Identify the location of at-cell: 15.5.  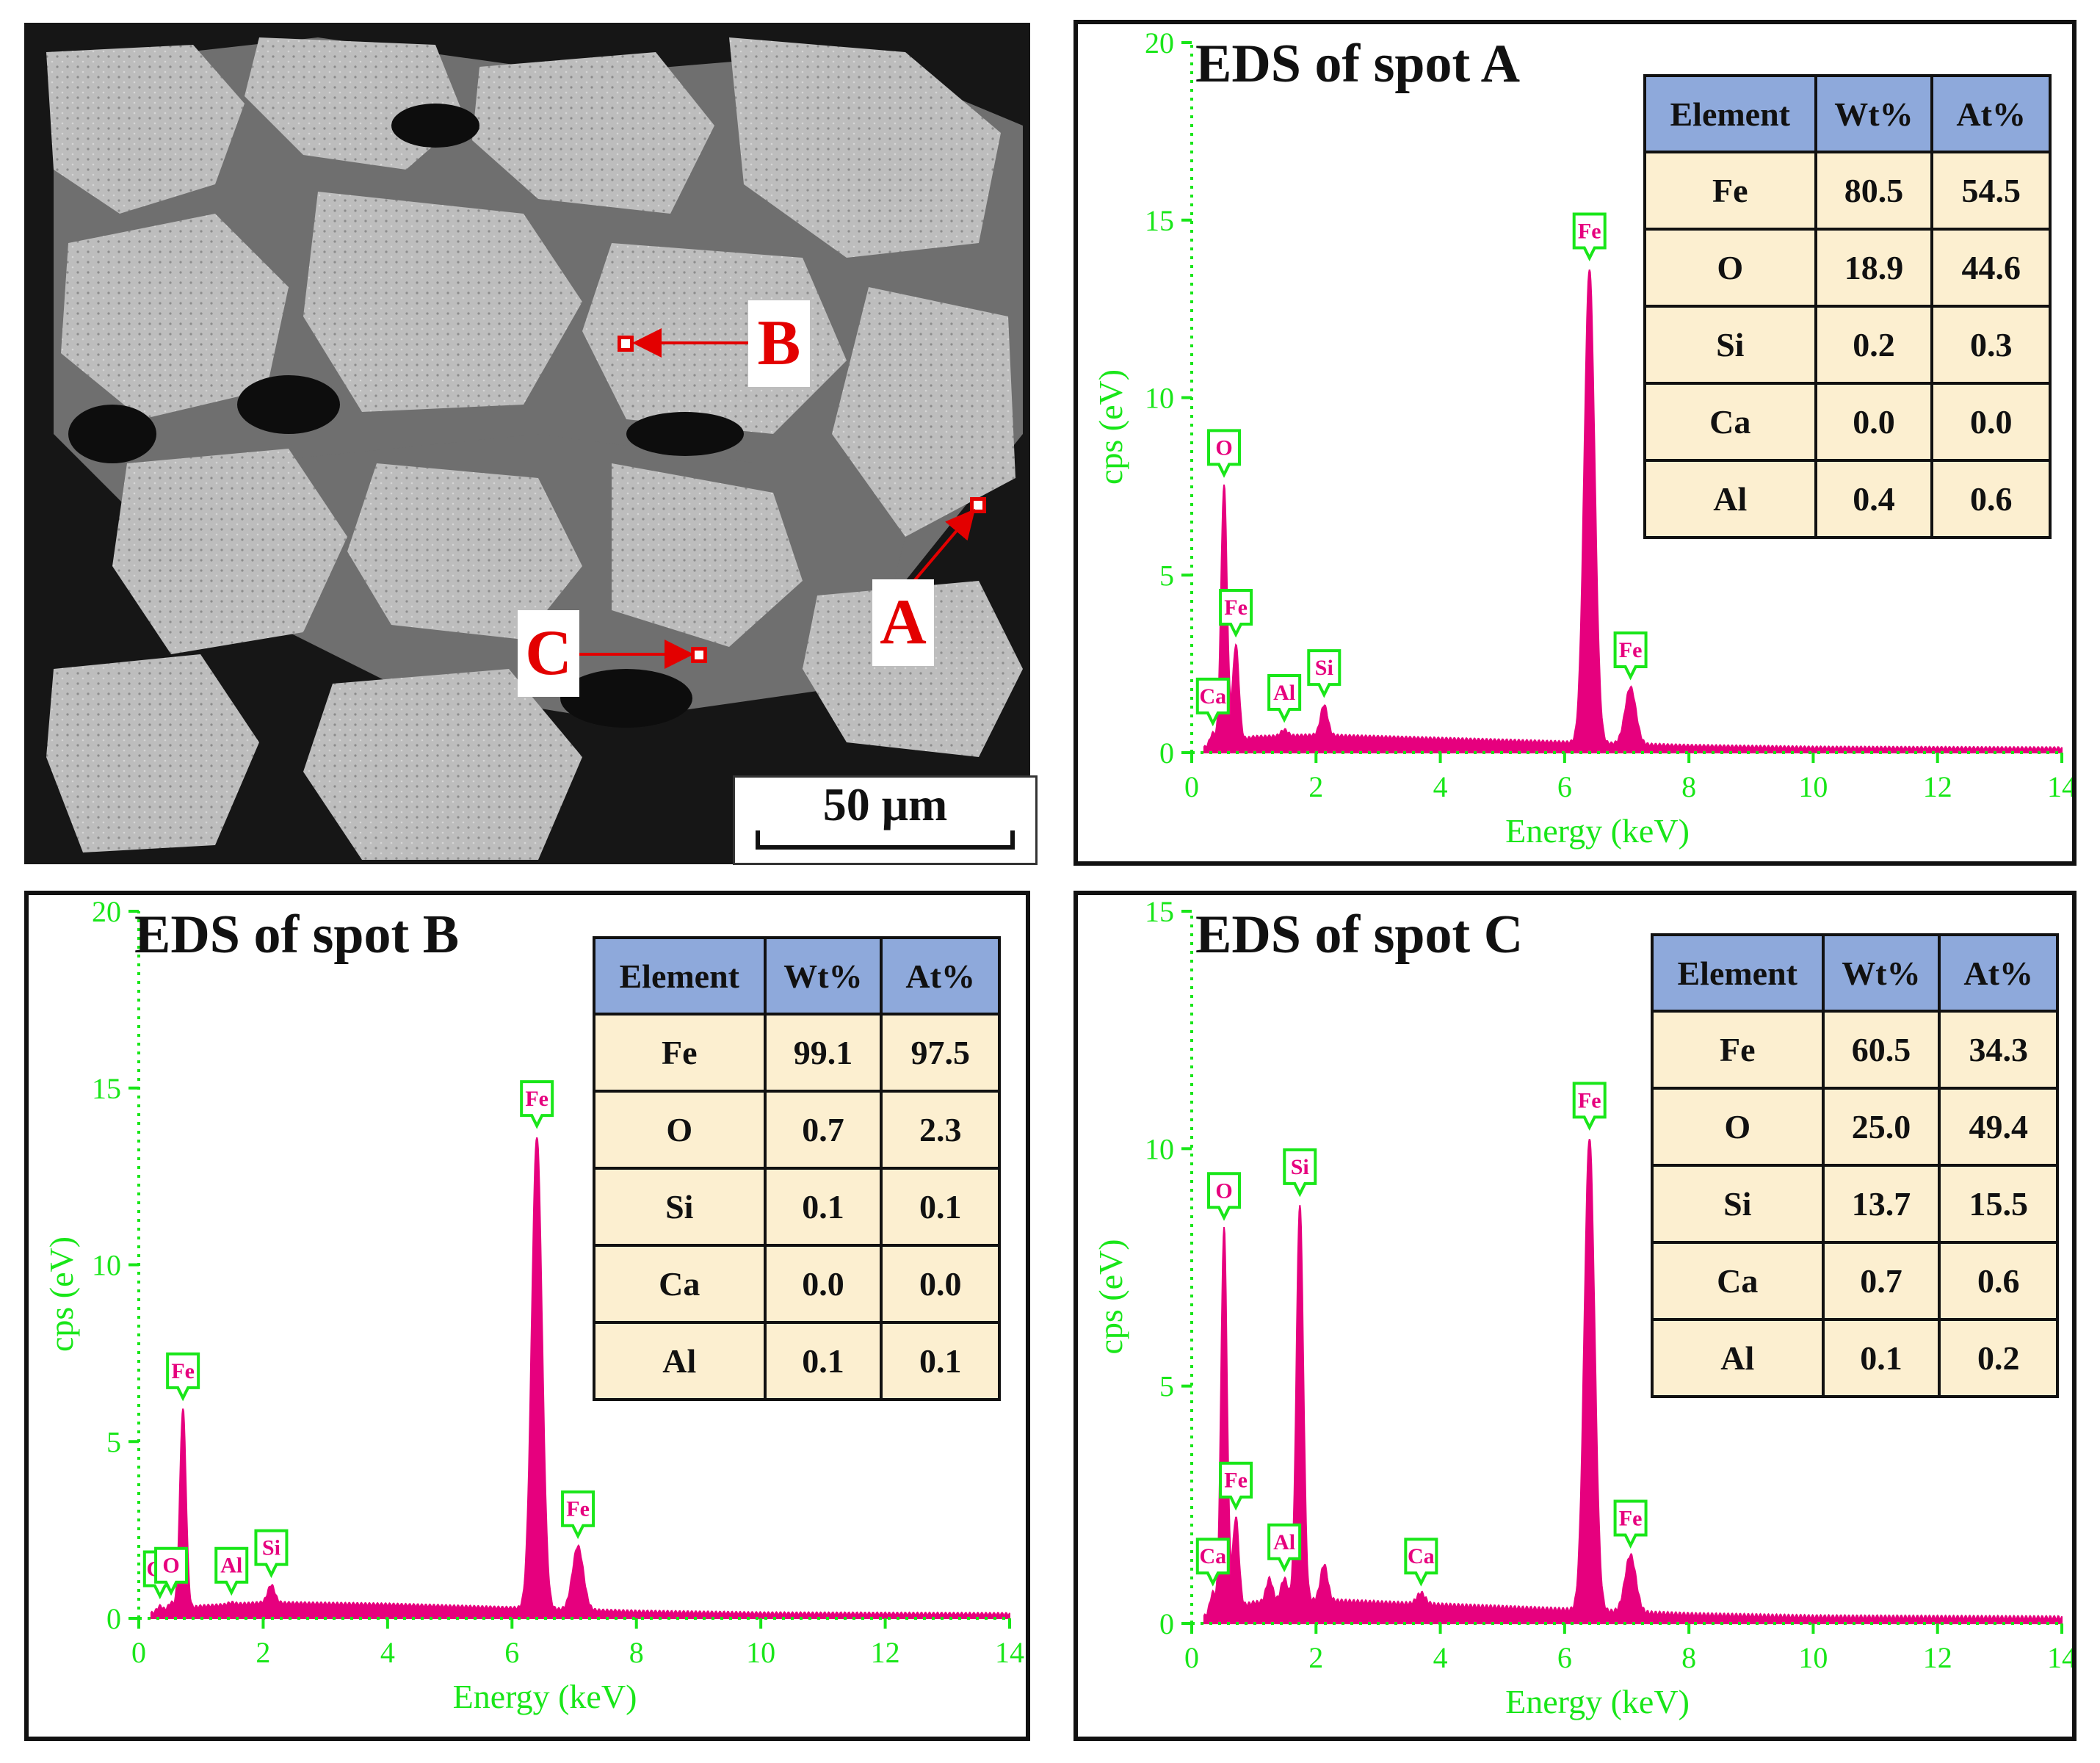
(1999, 1204).